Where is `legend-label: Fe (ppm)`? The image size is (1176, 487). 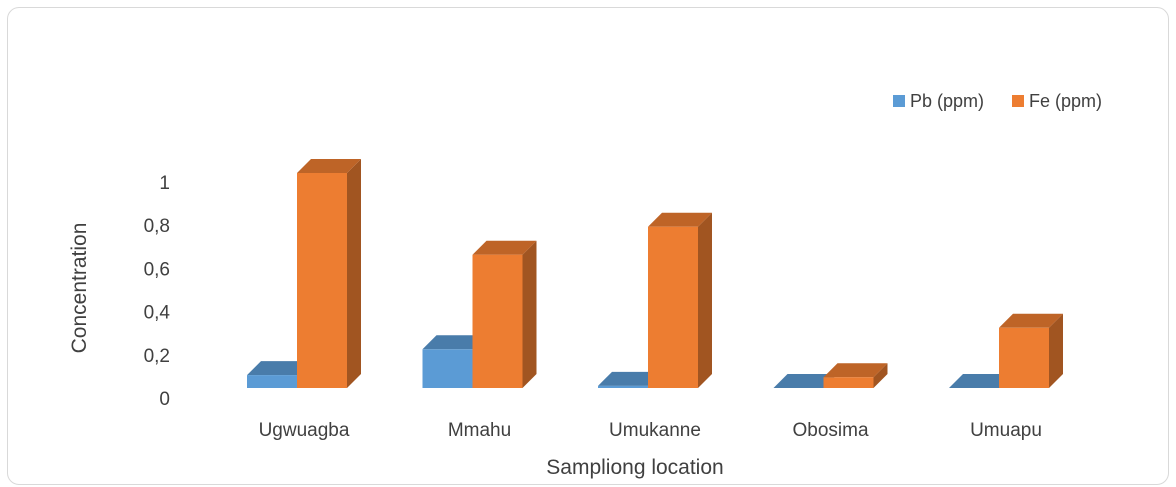 legend-label: Fe (ppm) is located at coordinates (1065, 101).